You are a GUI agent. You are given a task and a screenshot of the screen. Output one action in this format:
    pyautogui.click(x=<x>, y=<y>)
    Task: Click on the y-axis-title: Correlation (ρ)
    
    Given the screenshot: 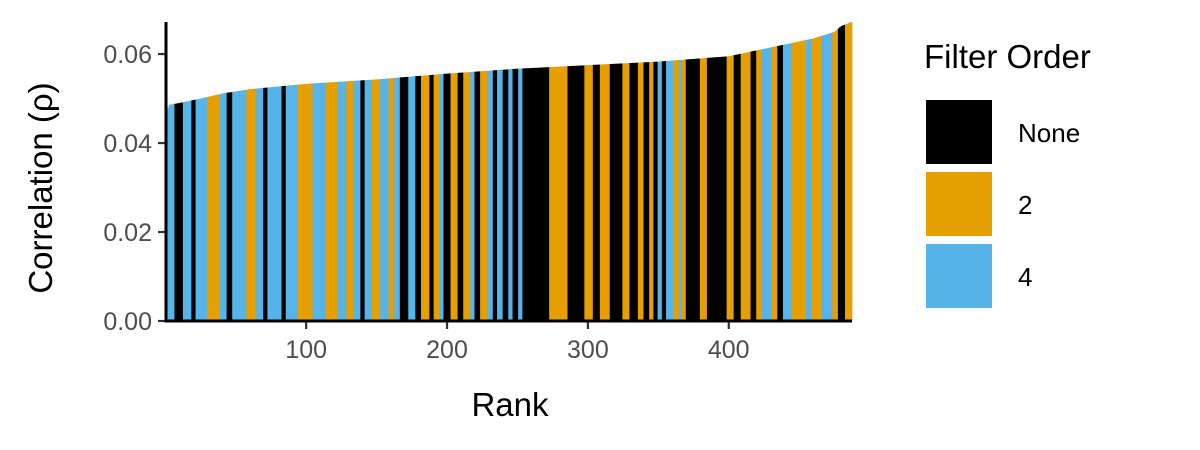 What is the action you would take?
    pyautogui.click(x=40, y=187)
    